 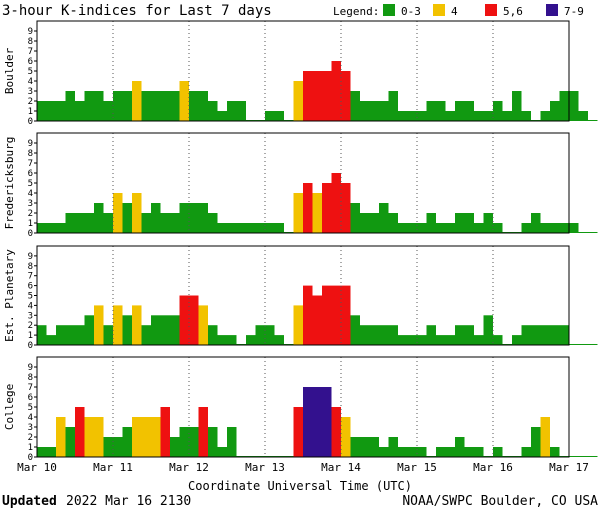 I want to click on legend-label: Legend:, so click(x=356, y=11).